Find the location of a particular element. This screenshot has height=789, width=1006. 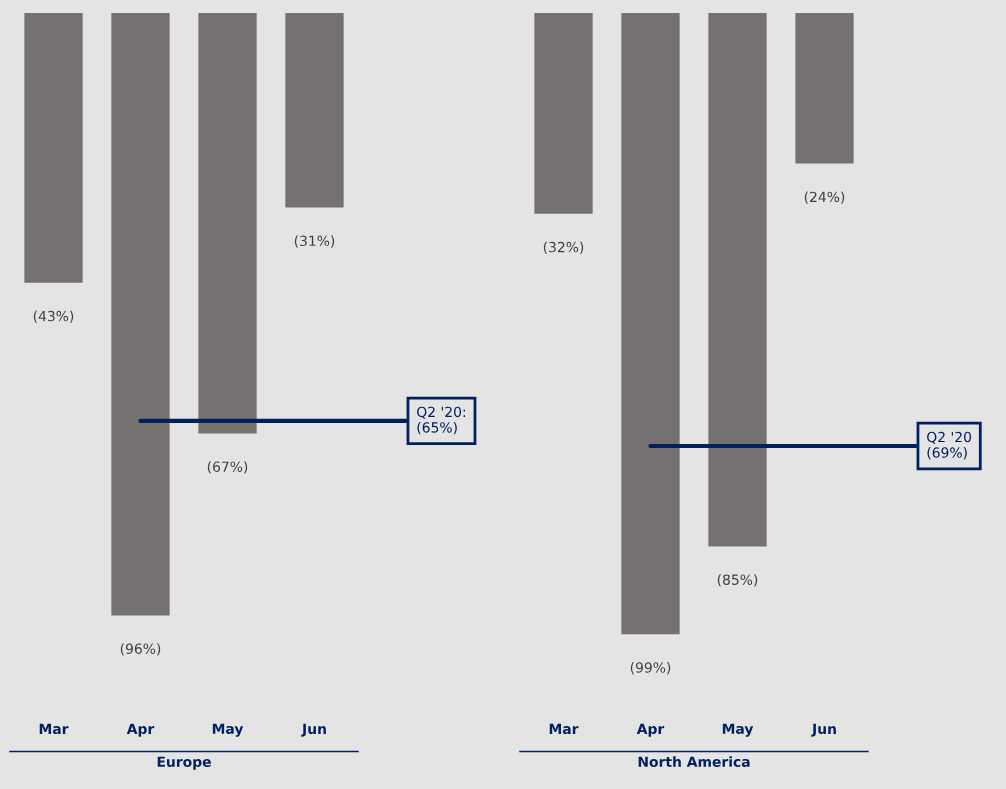

data-label: (43%) is located at coordinates (53, 316).